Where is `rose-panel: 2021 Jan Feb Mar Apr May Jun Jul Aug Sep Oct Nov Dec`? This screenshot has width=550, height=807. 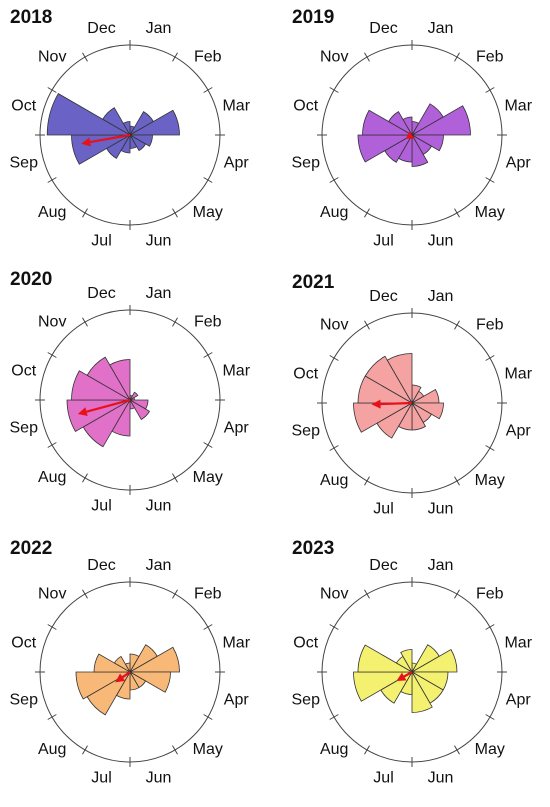 rose-panel: 2021 Jan Feb Mar Apr May Jun Jul Aug Sep Oct Nov Dec is located at coordinates (412, 394).